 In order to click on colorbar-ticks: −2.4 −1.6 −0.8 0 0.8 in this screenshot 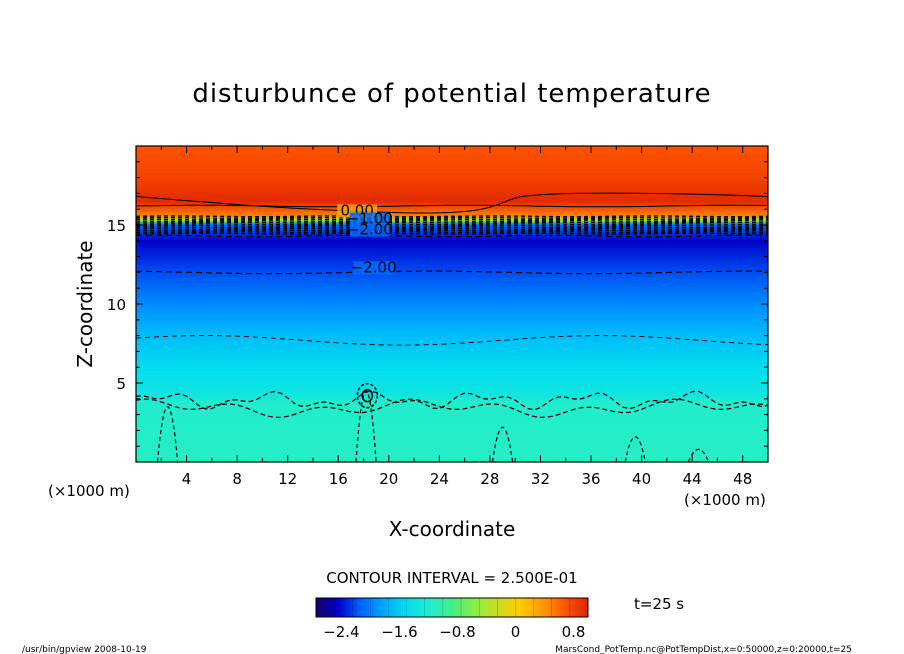, I will do `click(454, 632)`.